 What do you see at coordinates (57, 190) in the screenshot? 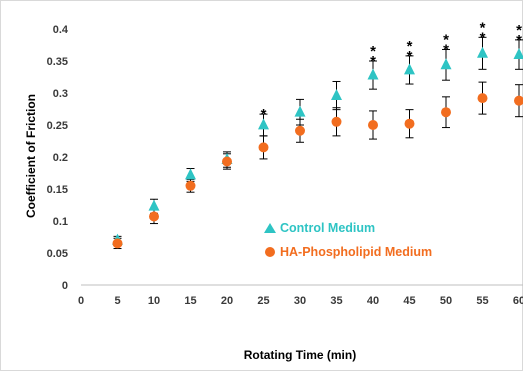
I see `y-tick-label: 0.15` at bounding box center [57, 190].